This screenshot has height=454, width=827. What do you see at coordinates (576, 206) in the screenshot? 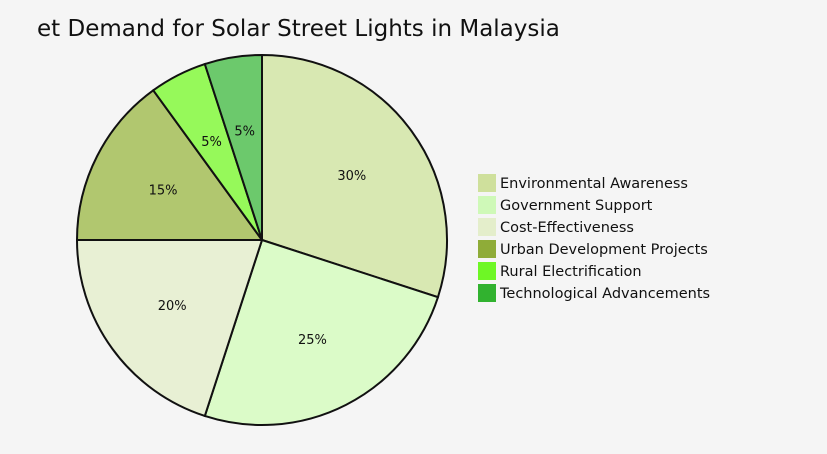
I see `legend-label: Government Support` at bounding box center [576, 206].